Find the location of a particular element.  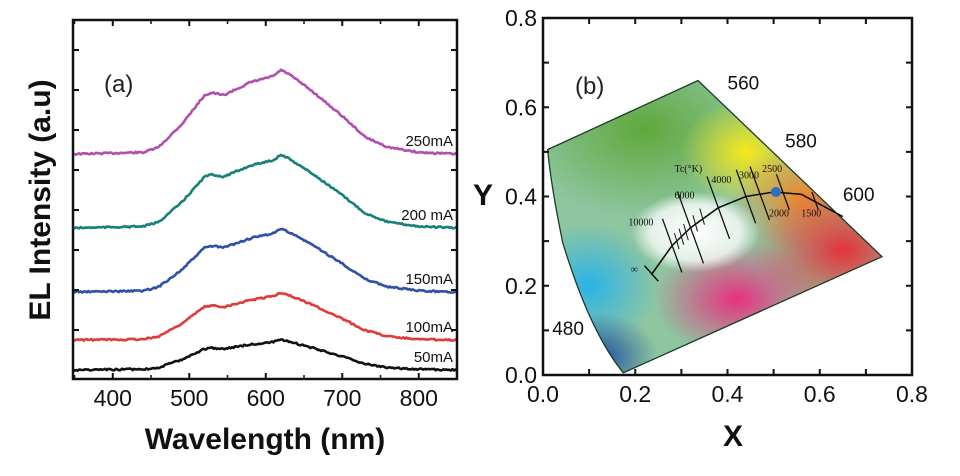

x-tick-label: 800 is located at coordinates (419, 398).